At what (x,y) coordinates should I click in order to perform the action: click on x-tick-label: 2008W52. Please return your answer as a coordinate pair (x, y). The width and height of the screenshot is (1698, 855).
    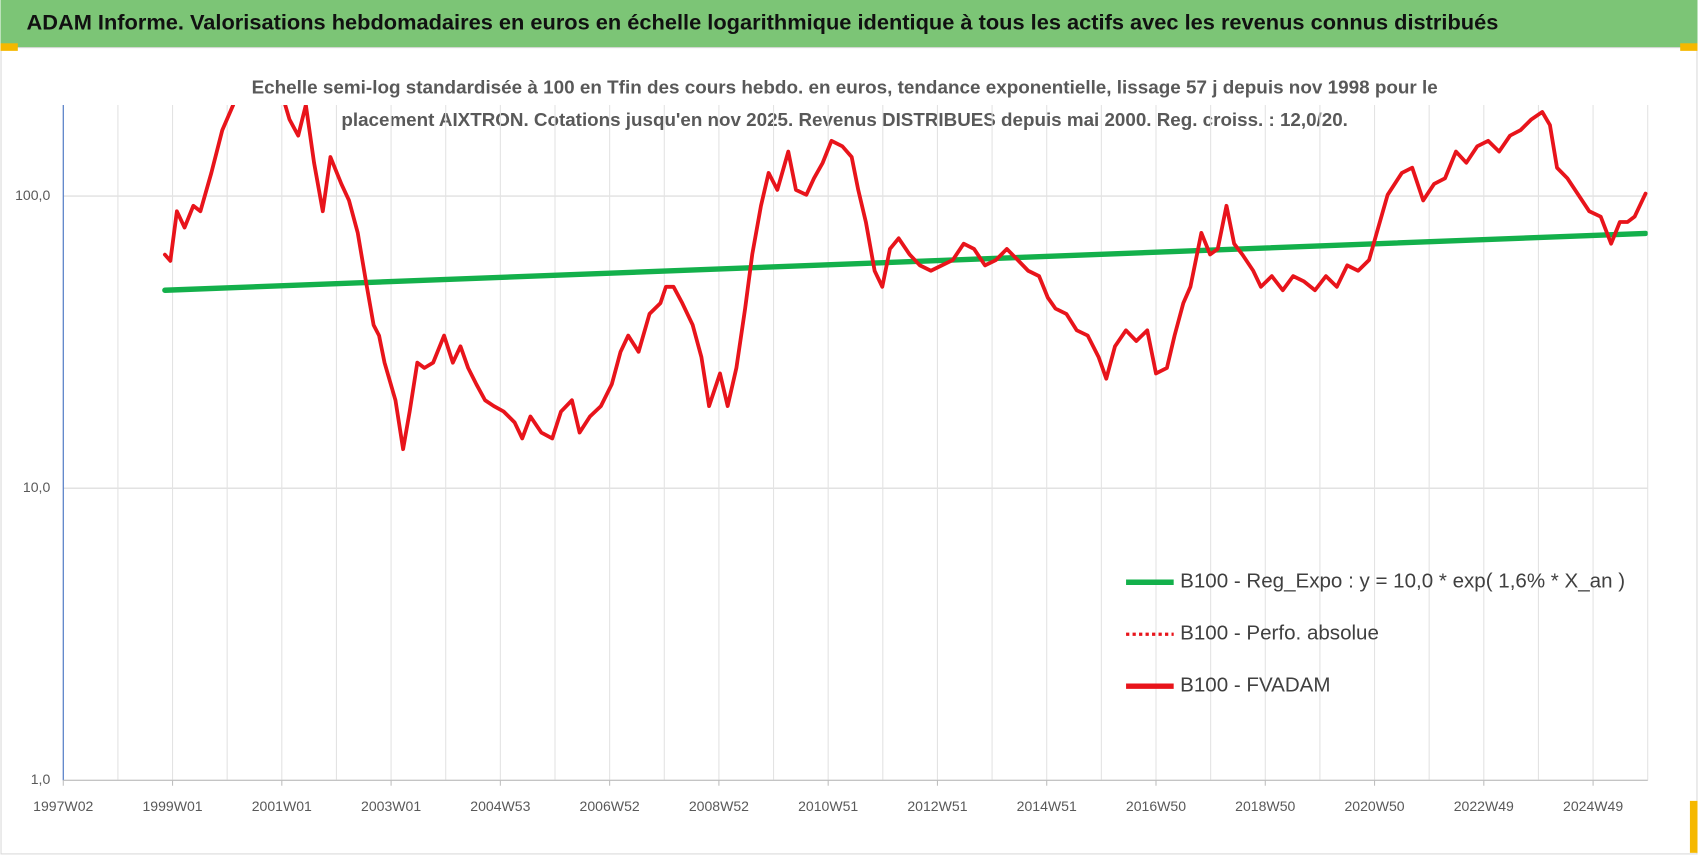
    Looking at the image, I should click on (719, 806).